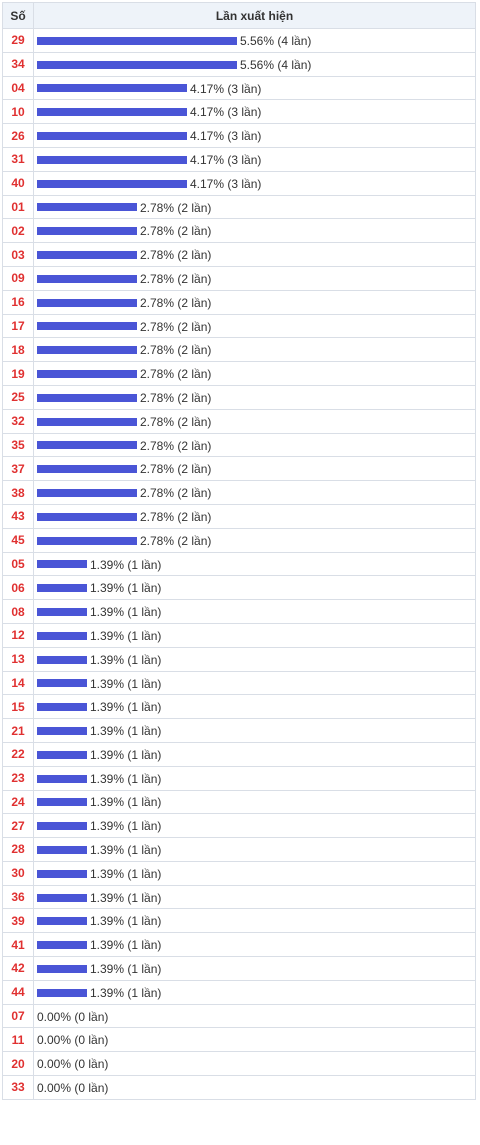  Describe the element at coordinates (18, 231) in the screenshot. I see `number-label: 02` at that location.